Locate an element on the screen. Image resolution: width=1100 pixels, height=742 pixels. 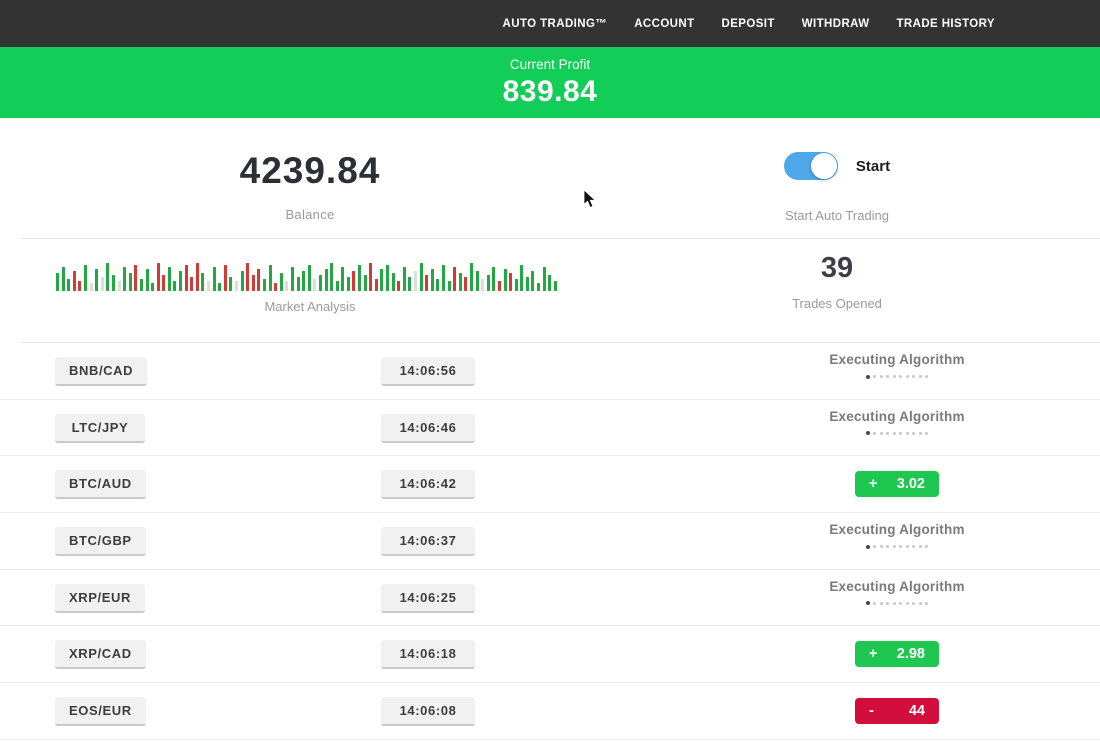
auto-trading-block: Start Start Auto Trading is located at coordinates (837, 170).